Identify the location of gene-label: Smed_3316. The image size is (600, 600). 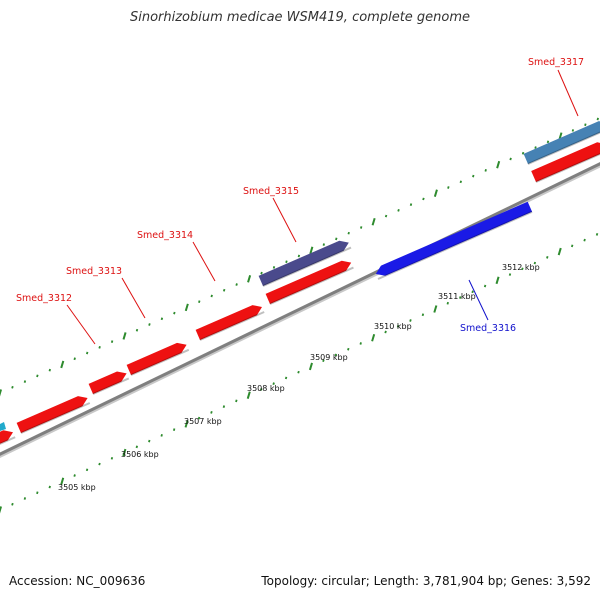
(488, 328).